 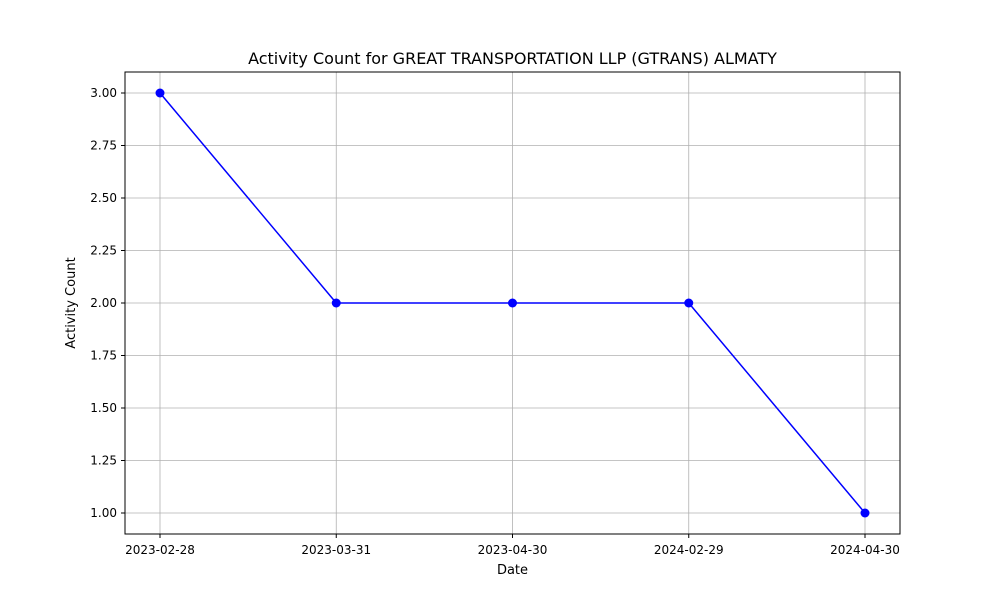 What do you see at coordinates (513, 550) in the screenshot?
I see `x-tick-label: 2023-04-30` at bounding box center [513, 550].